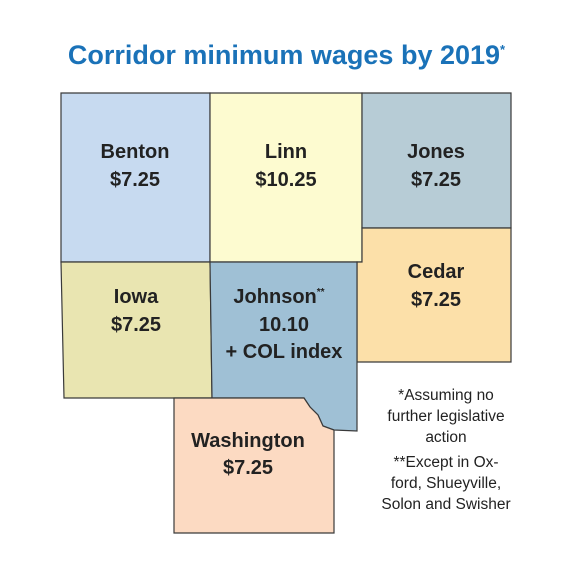 This screenshot has width=573, height=585. Describe the element at coordinates (436, 272) in the screenshot. I see `label-cedar-name: Cedar` at that location.